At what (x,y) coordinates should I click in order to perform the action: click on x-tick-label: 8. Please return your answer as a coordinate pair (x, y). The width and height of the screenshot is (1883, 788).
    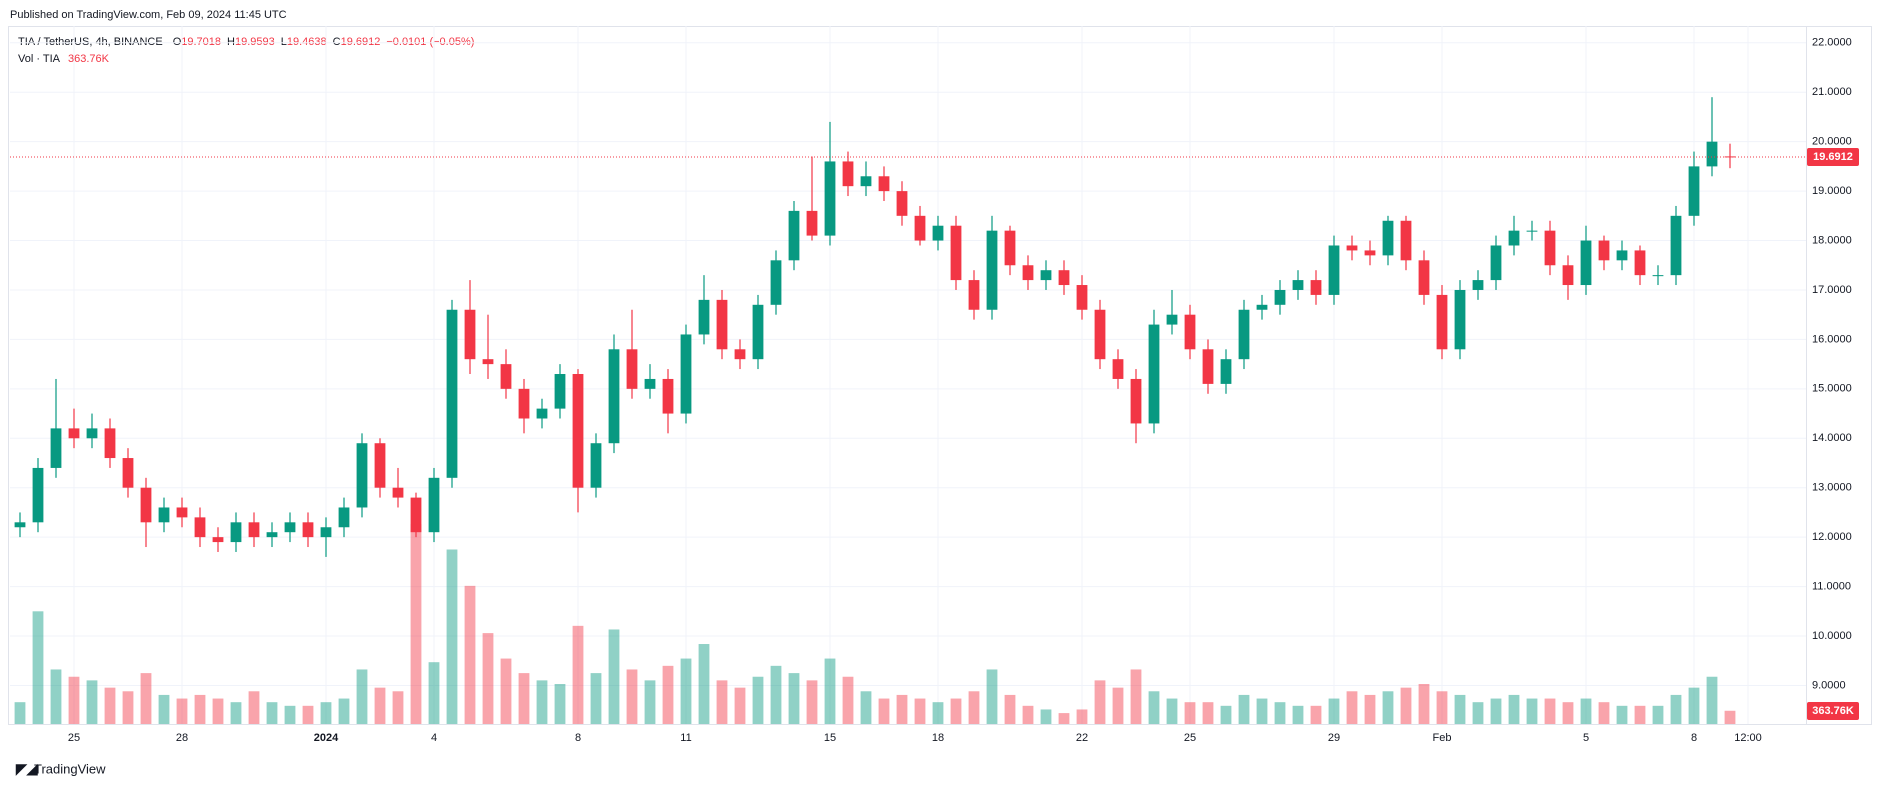
    Looking at the image, I should click on (1694, 738).